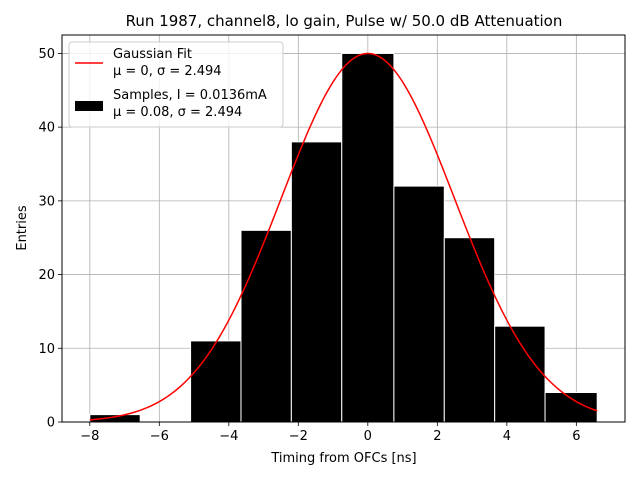 The width and height of the screenshot is (640, 480). What do you see at coordinates (507, 436) in the screenshot?
I see `x-tick-label: 4` at bounding box center [507, 436].